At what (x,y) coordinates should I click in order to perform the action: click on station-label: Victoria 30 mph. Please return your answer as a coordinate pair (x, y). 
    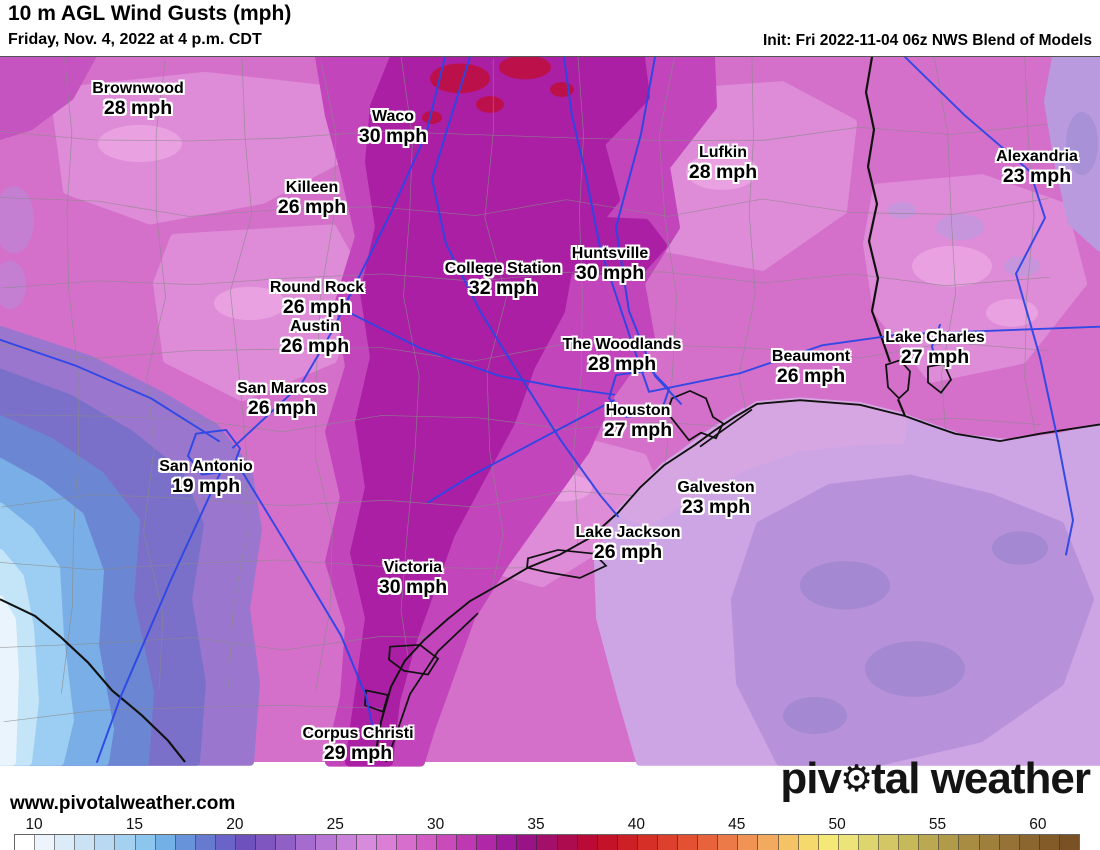
    Looking at the image, I should click on (413, 578).